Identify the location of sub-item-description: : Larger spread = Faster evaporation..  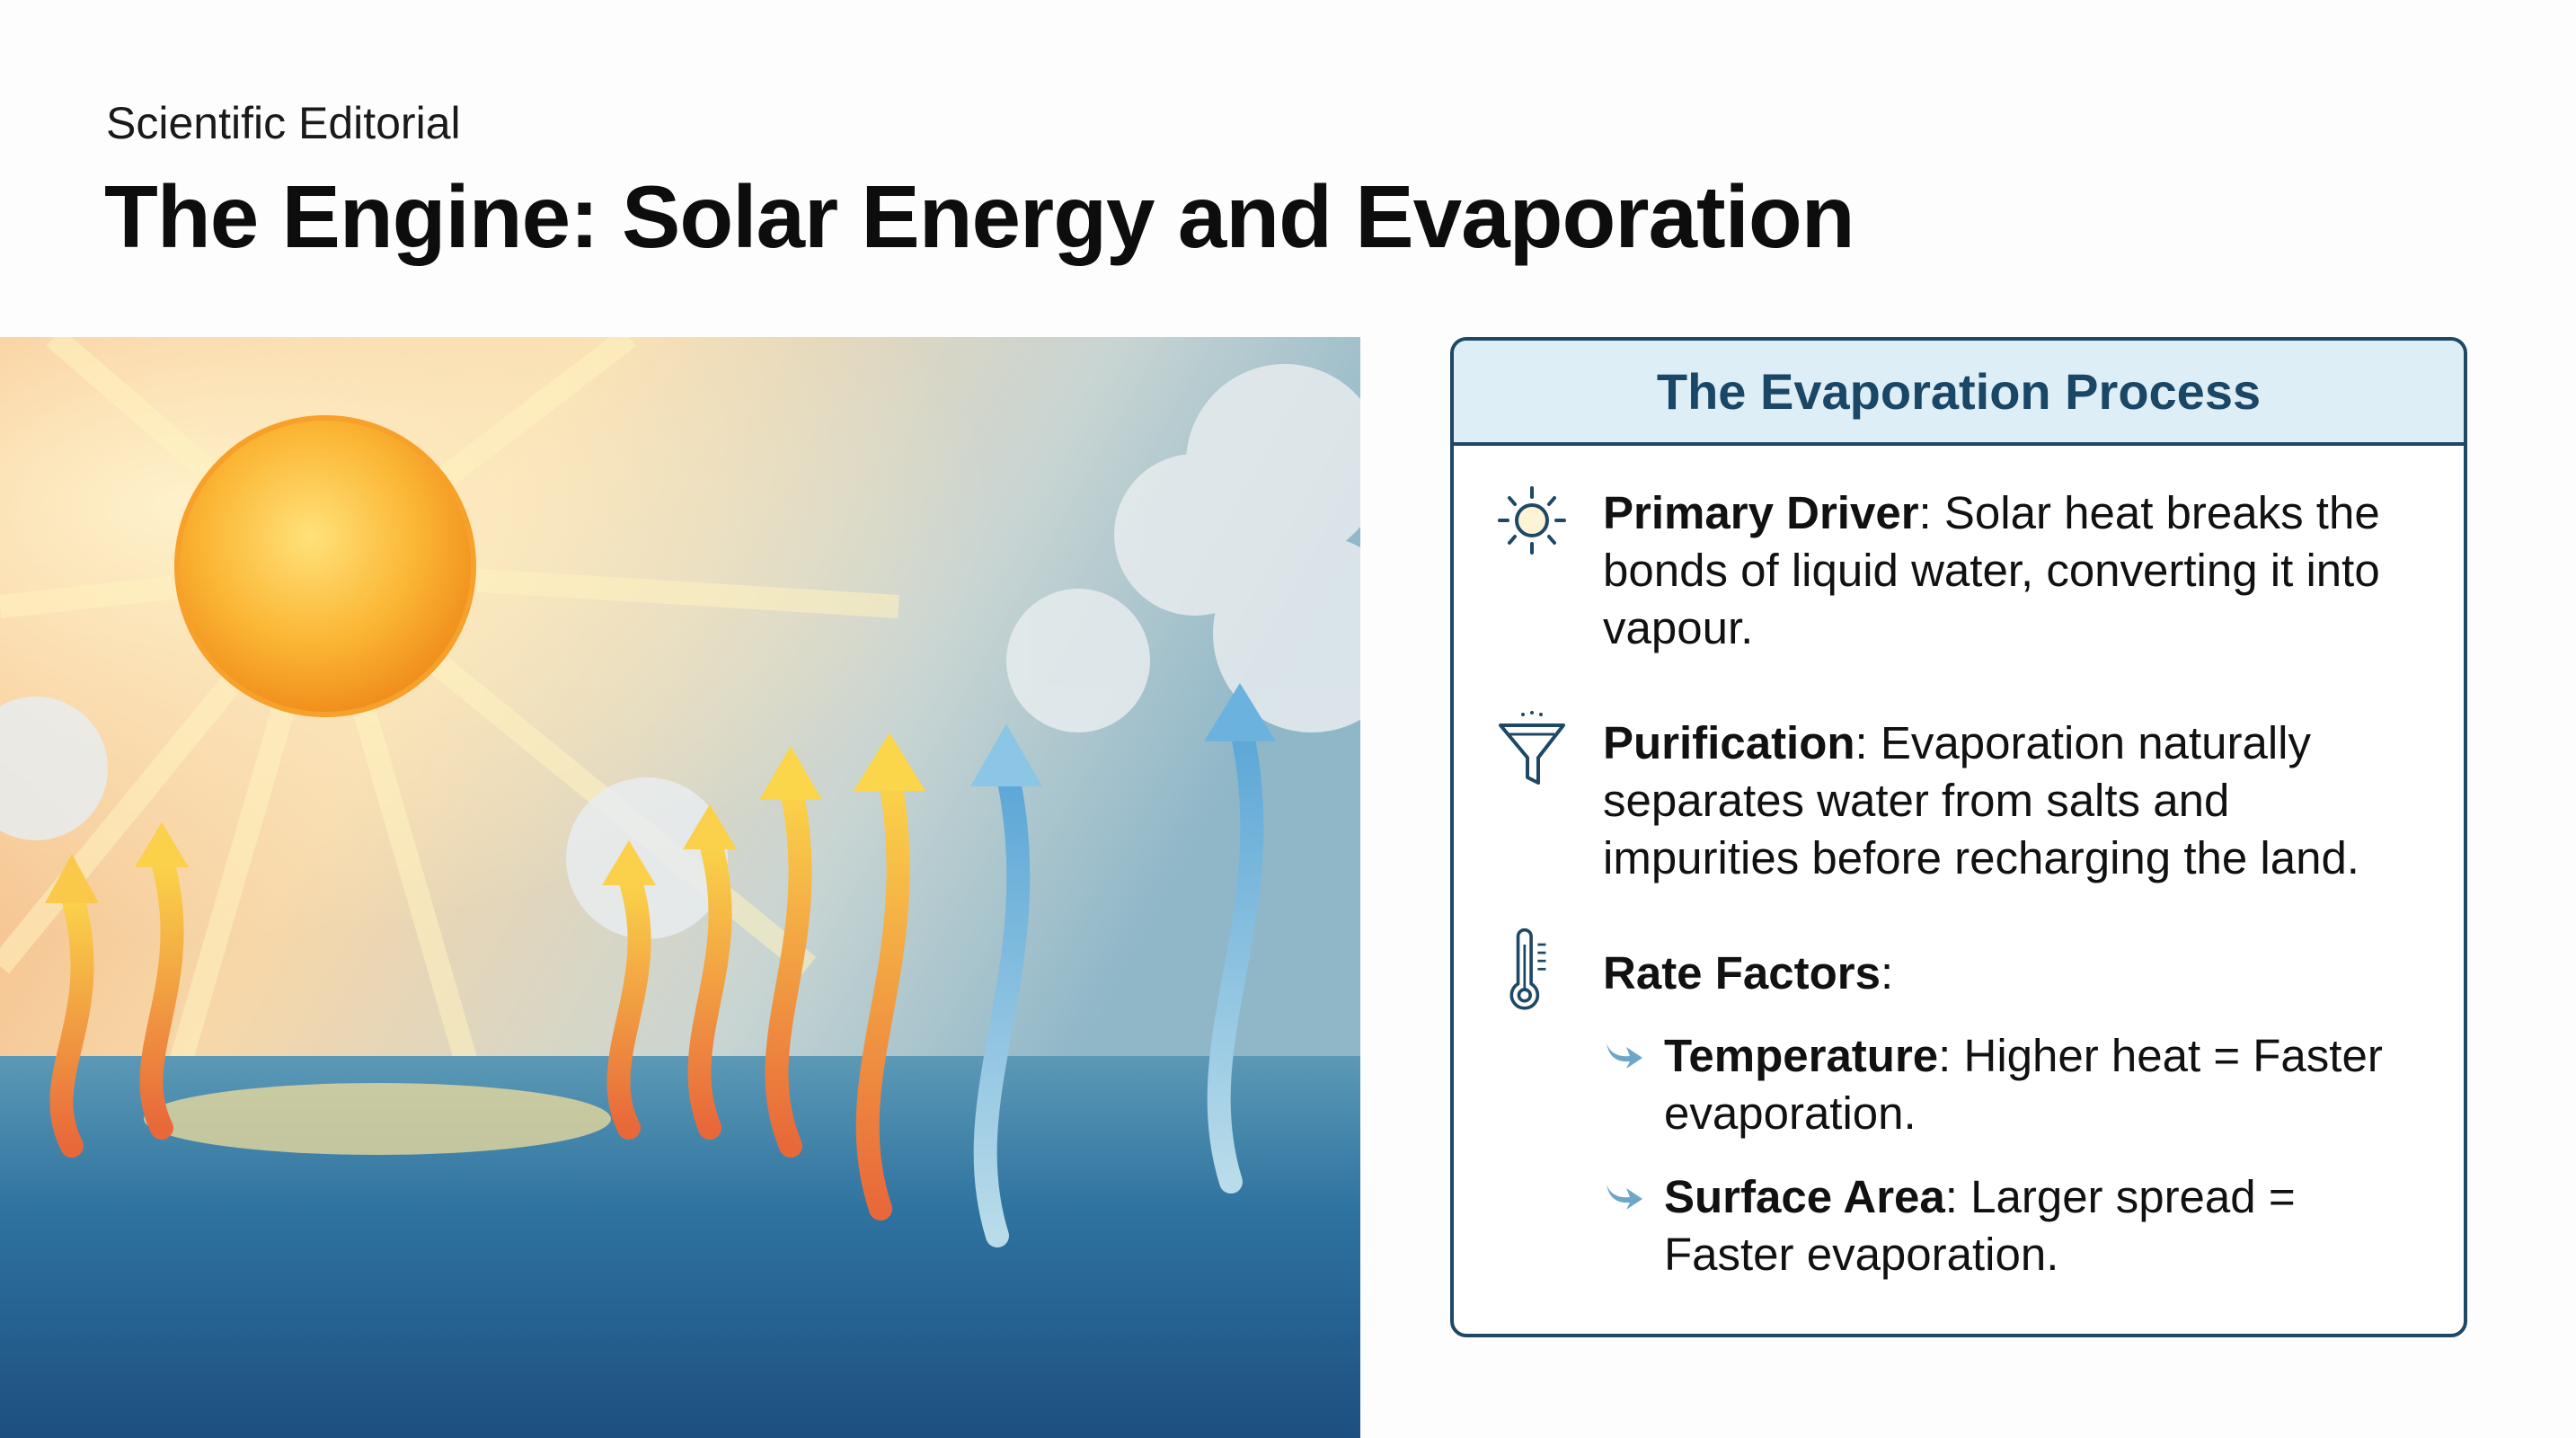
(1980, 1225).